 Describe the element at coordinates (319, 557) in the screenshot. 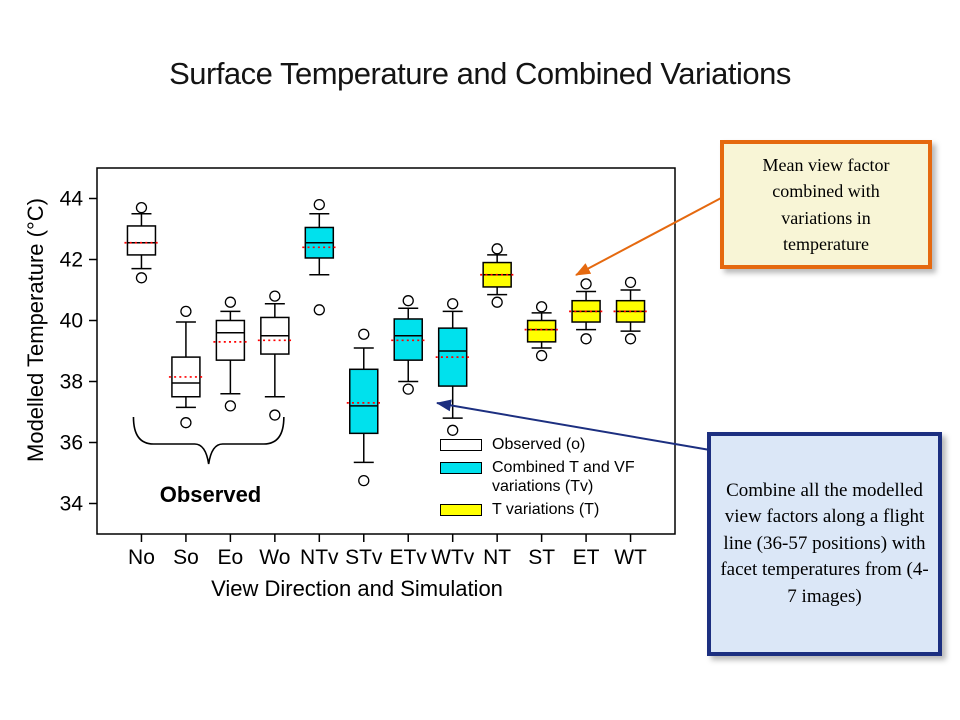

I see `svg-text: NTv` at that location.